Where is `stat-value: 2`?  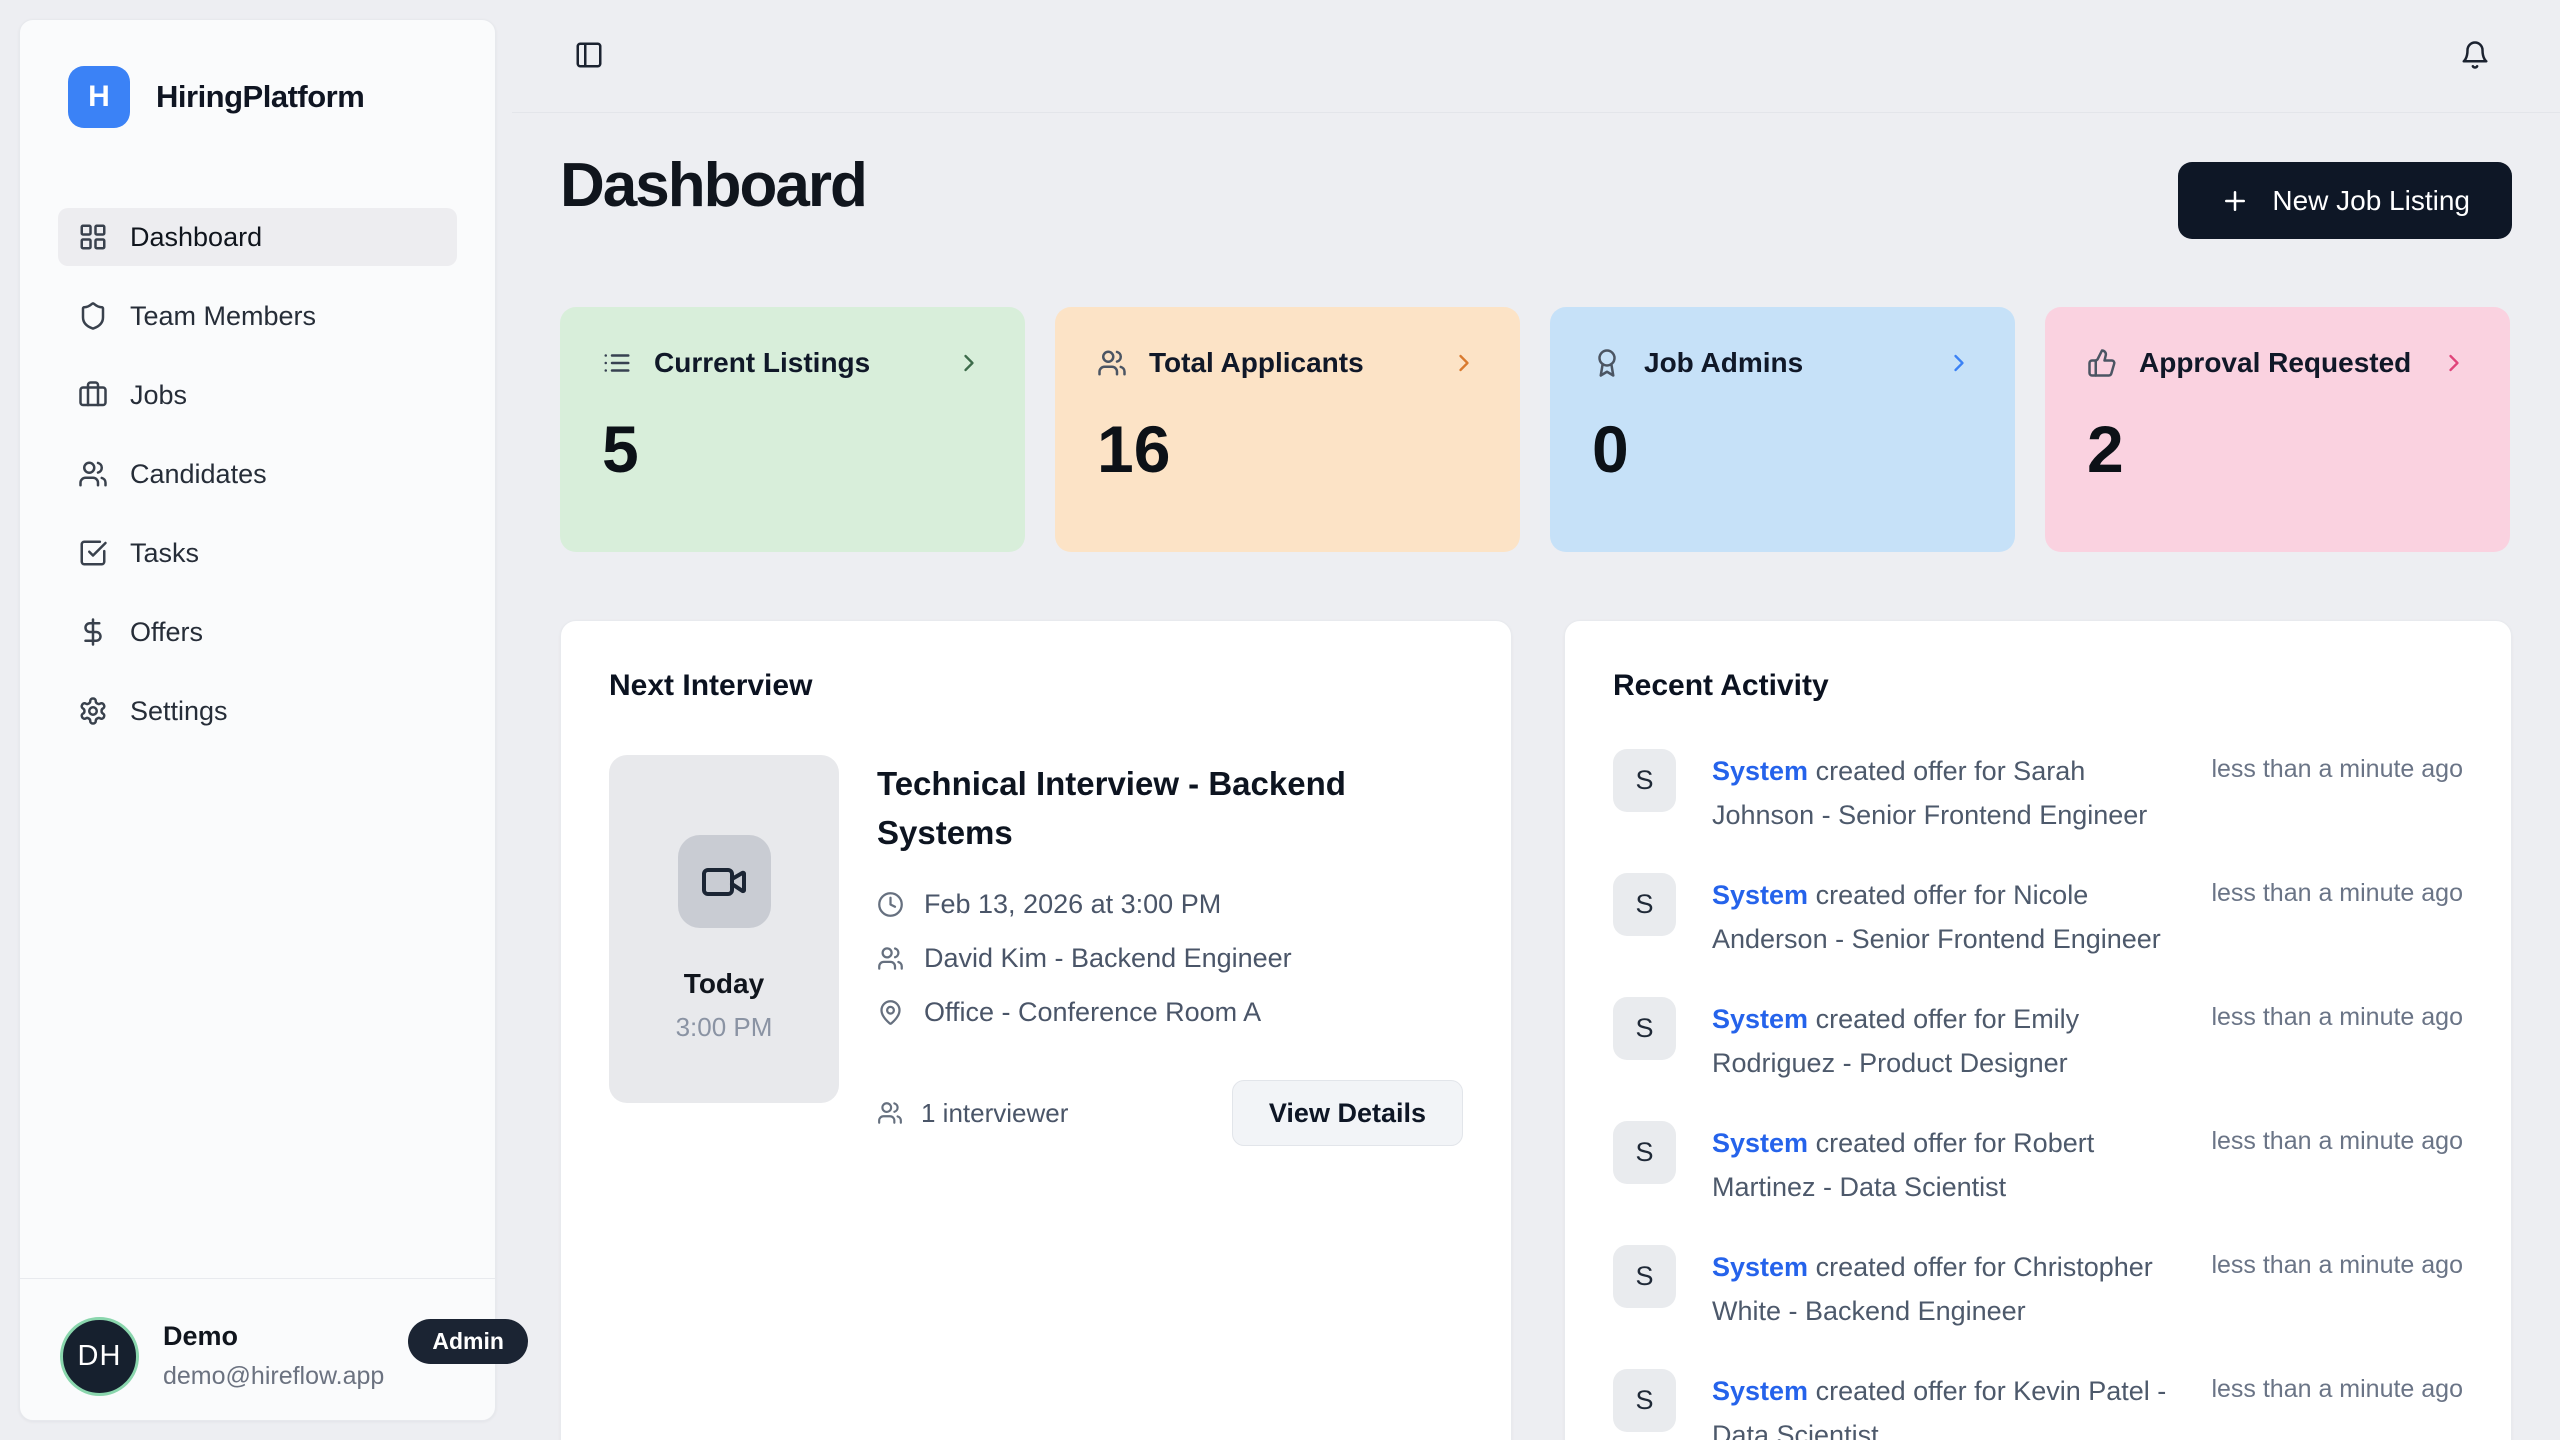
stat-value: 2 is located at coordinates (2105, 449).